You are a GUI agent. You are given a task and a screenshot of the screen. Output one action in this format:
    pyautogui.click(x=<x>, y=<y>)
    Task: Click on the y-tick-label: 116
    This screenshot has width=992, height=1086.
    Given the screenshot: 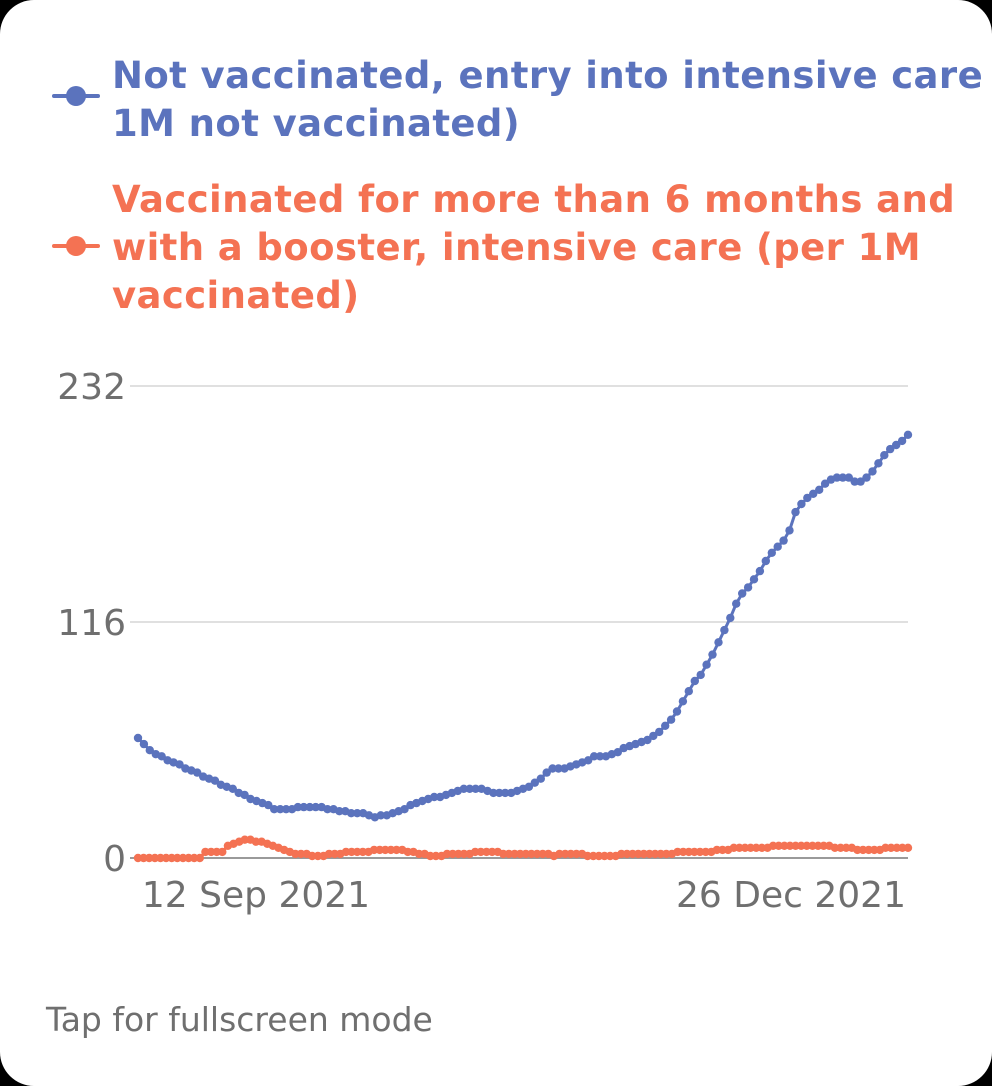 What is the action you would take?
    pyautogui.click(x=91, y=623)
    